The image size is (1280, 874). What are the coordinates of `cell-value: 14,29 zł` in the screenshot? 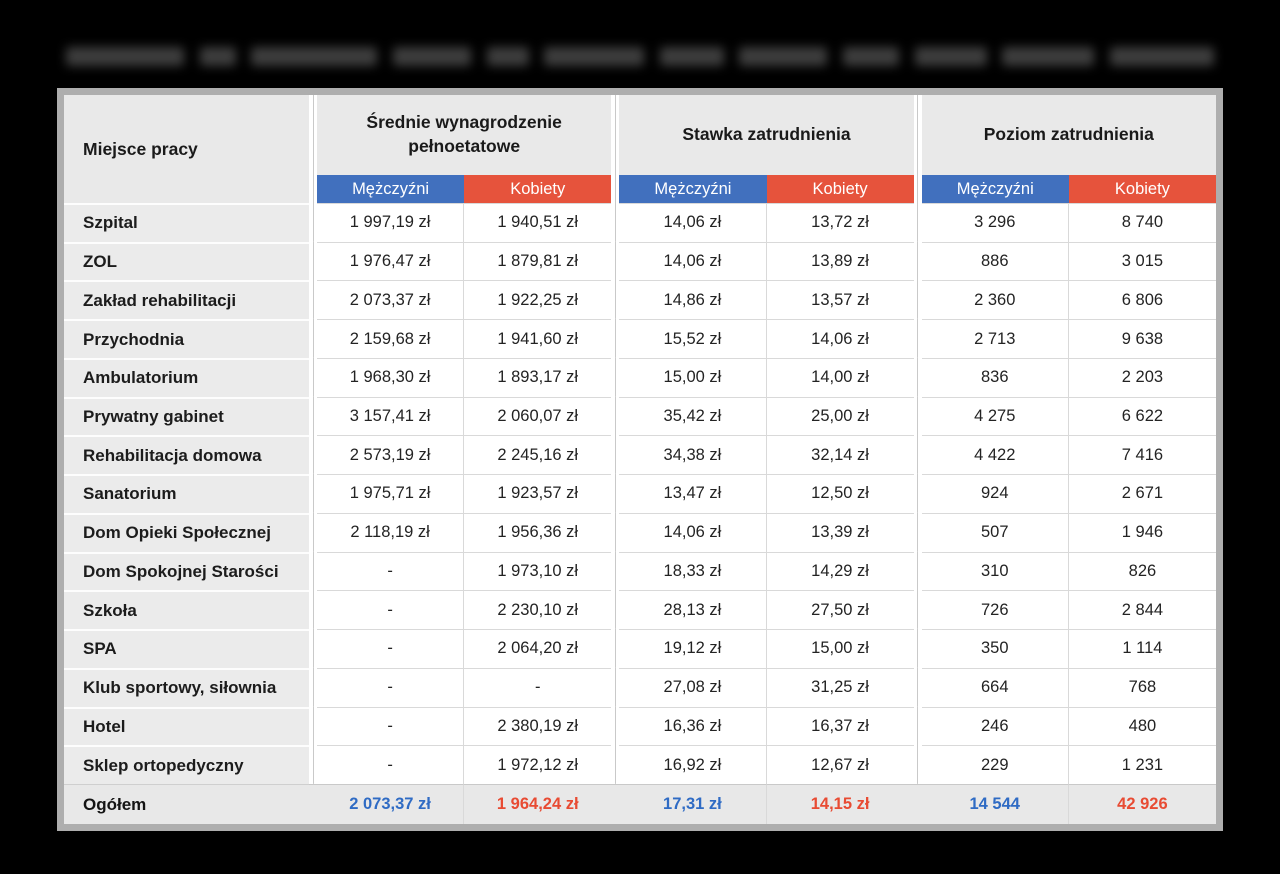 It's located at (840, 571).